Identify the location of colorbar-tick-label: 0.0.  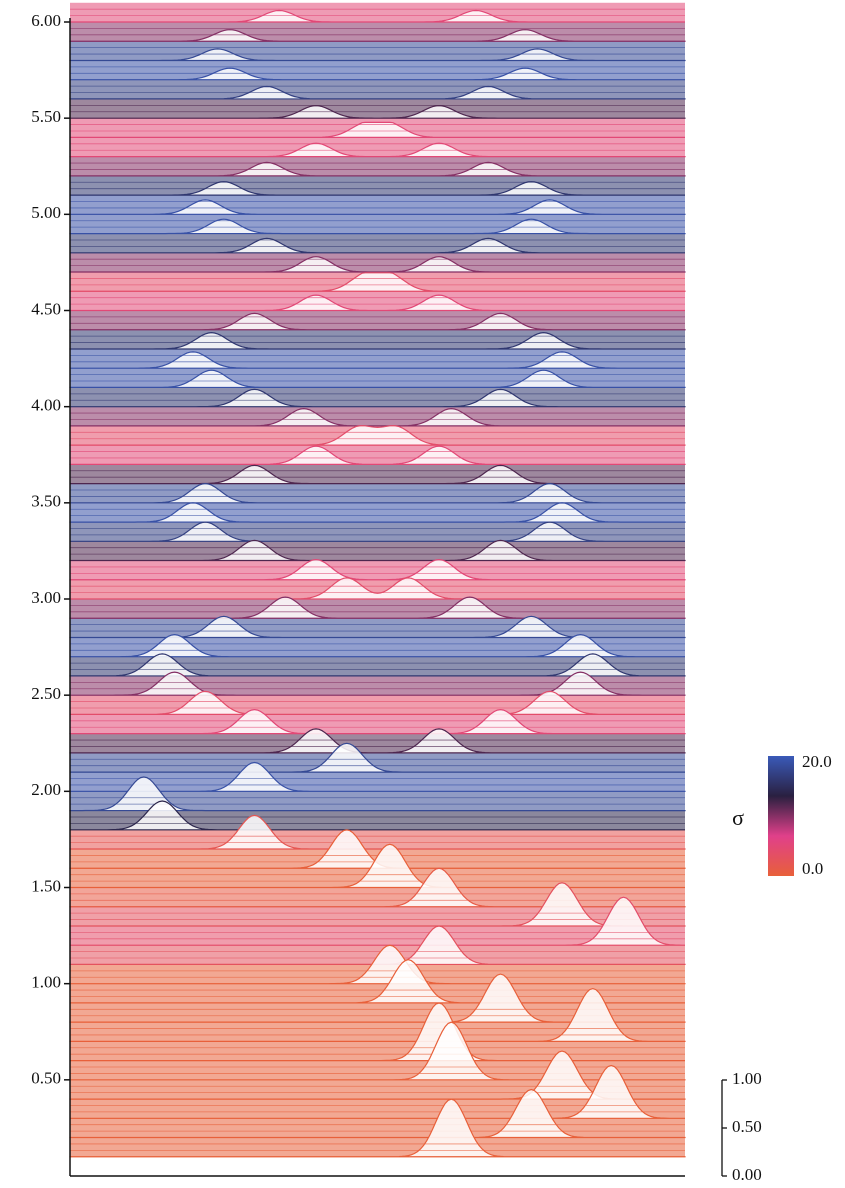
(812, 868).